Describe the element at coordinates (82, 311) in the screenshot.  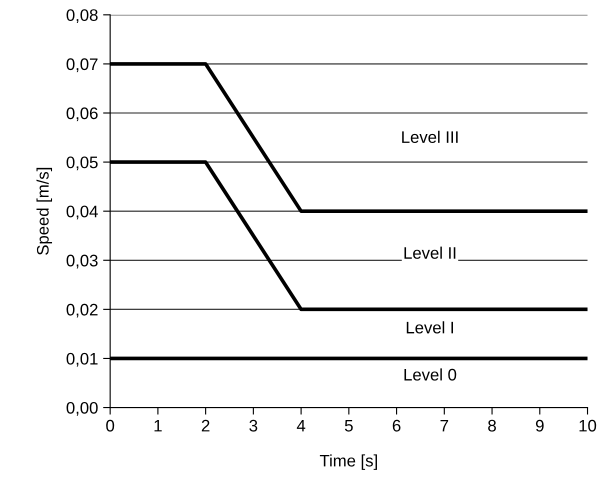
I see `y-tick-label: 0,02` at that location.